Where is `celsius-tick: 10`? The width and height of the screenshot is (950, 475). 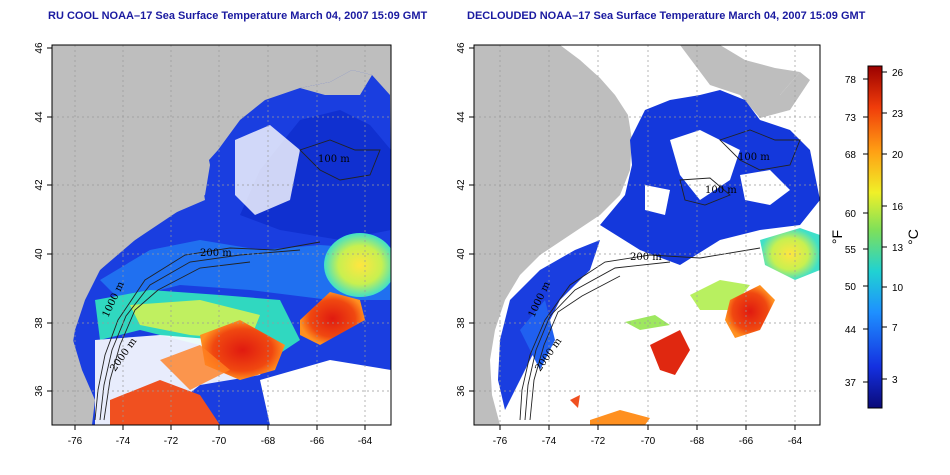
celsius-tick: 10 is located at coordinates (898, 288).